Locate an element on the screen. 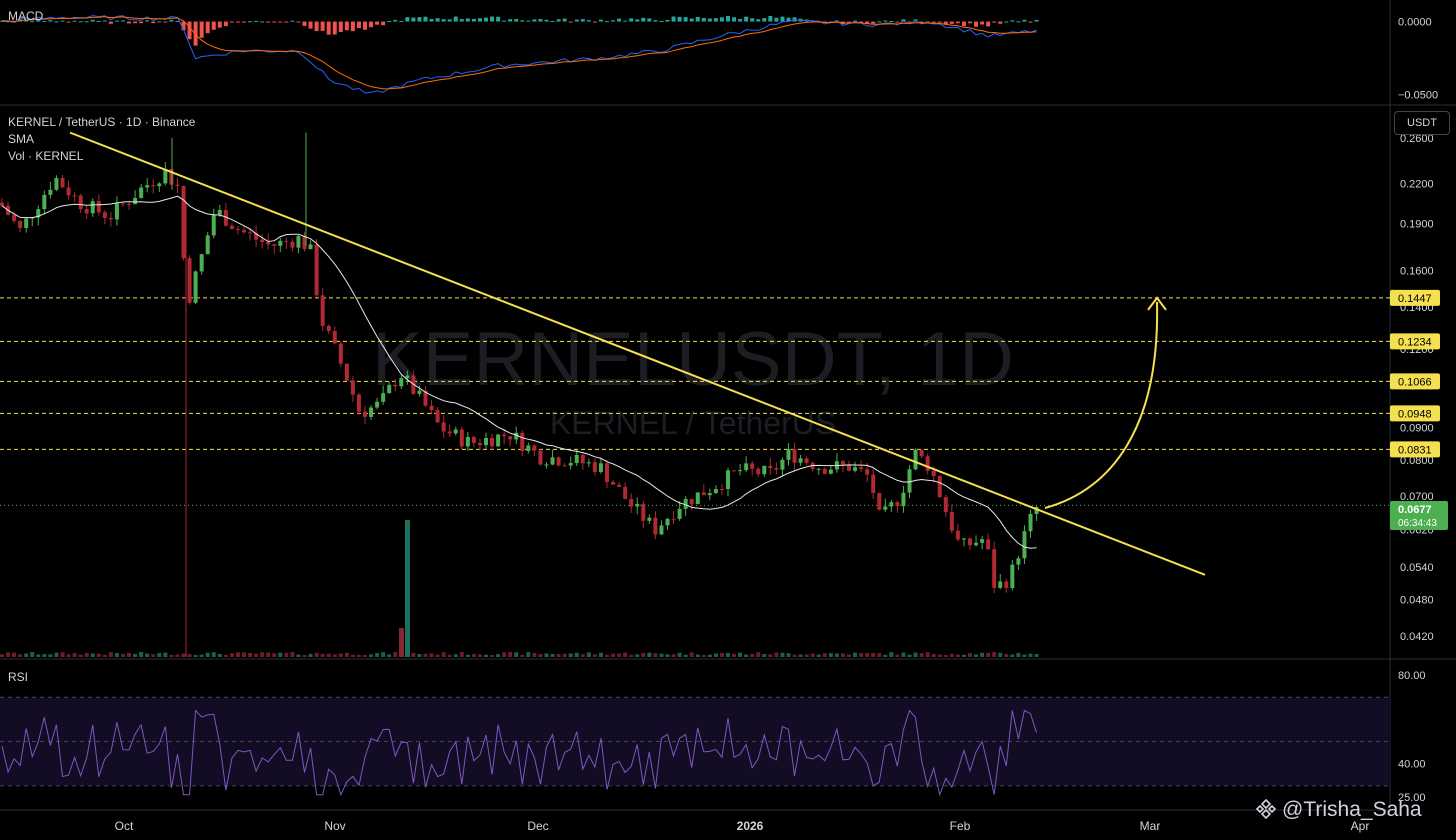 The width and height of the screenshot is (1456, 840). rsi-legend: RSI is located at coordinates (18, 677).